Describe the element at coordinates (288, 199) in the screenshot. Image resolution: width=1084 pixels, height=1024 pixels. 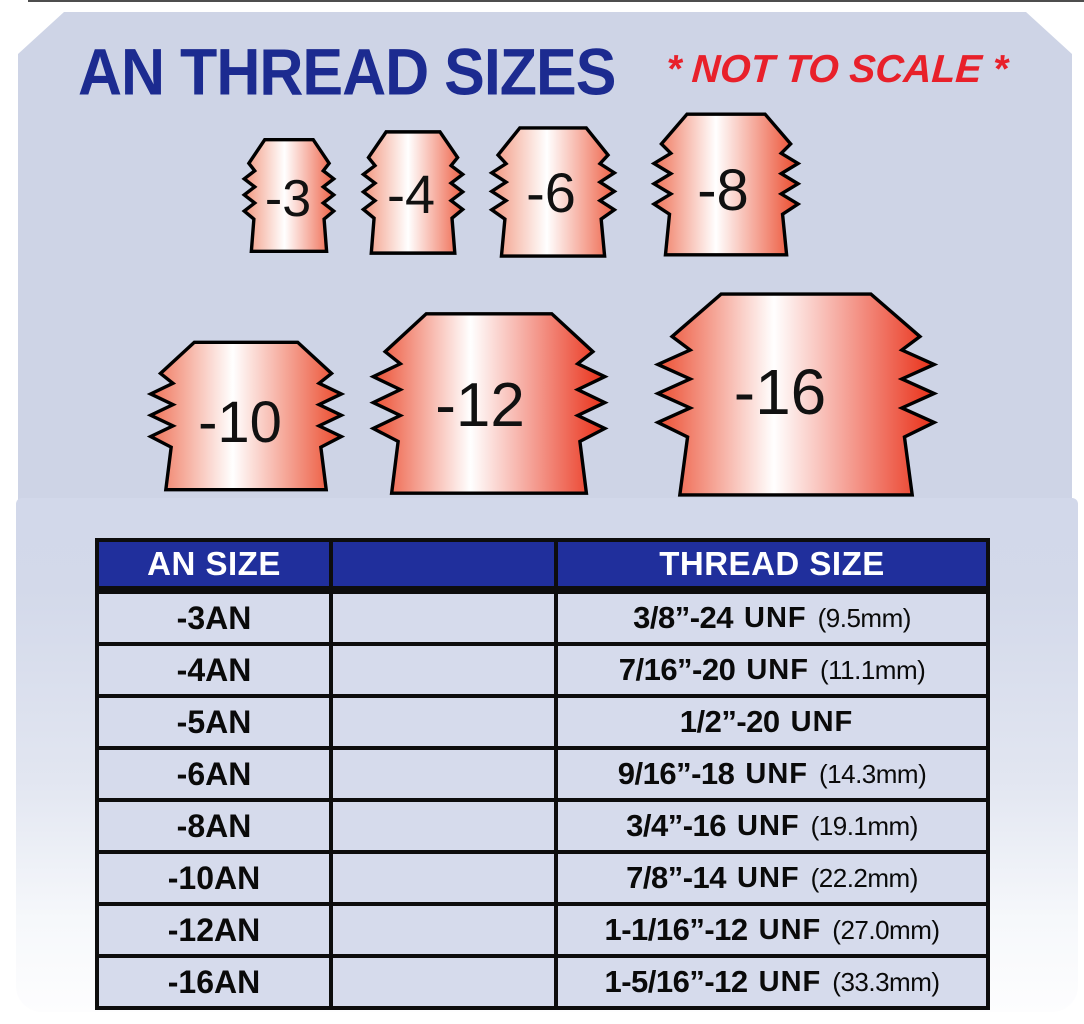
I see `fitting-label: -3` at that location.